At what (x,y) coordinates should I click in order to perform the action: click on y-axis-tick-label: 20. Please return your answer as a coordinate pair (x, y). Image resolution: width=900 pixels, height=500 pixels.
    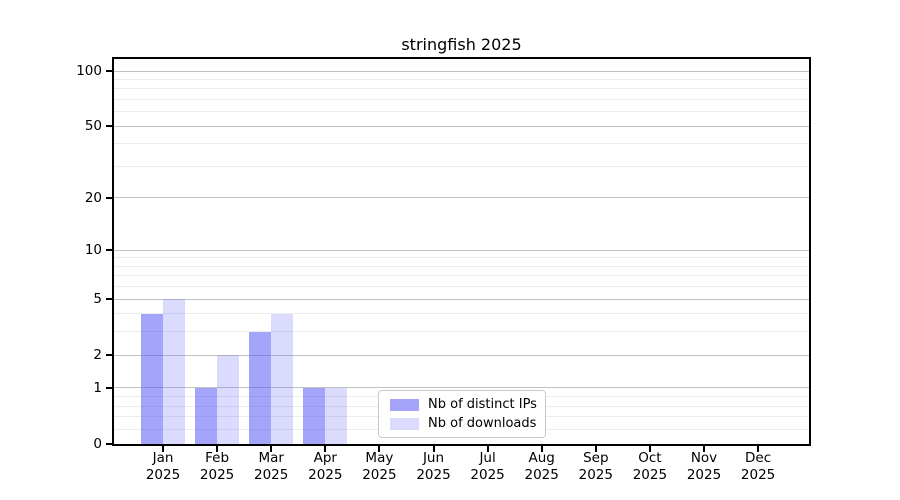
    Looking at the image, I should click on (93, 197).